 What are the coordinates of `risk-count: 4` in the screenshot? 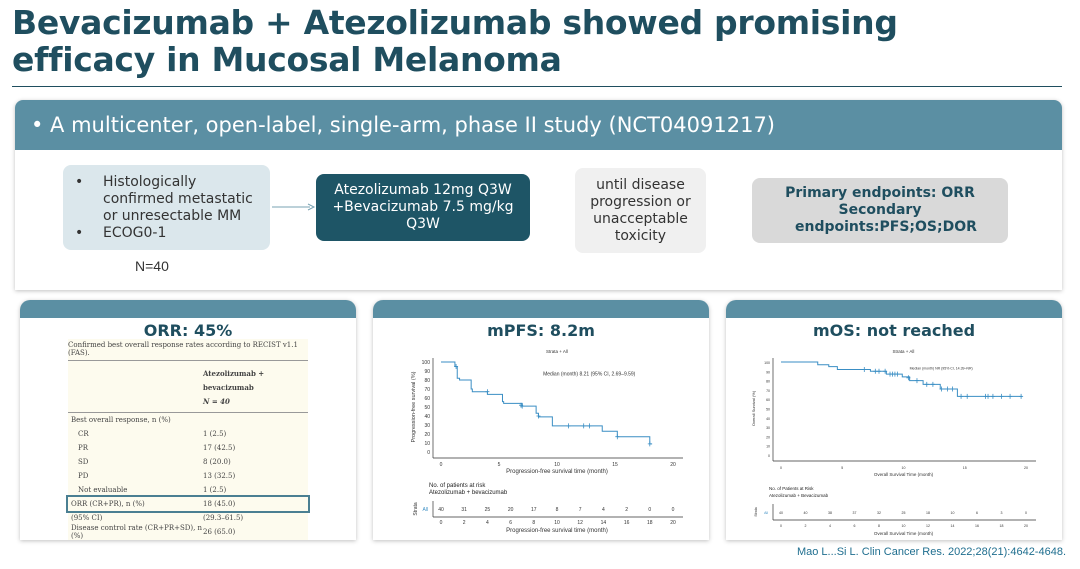 It's located at (603, 510).